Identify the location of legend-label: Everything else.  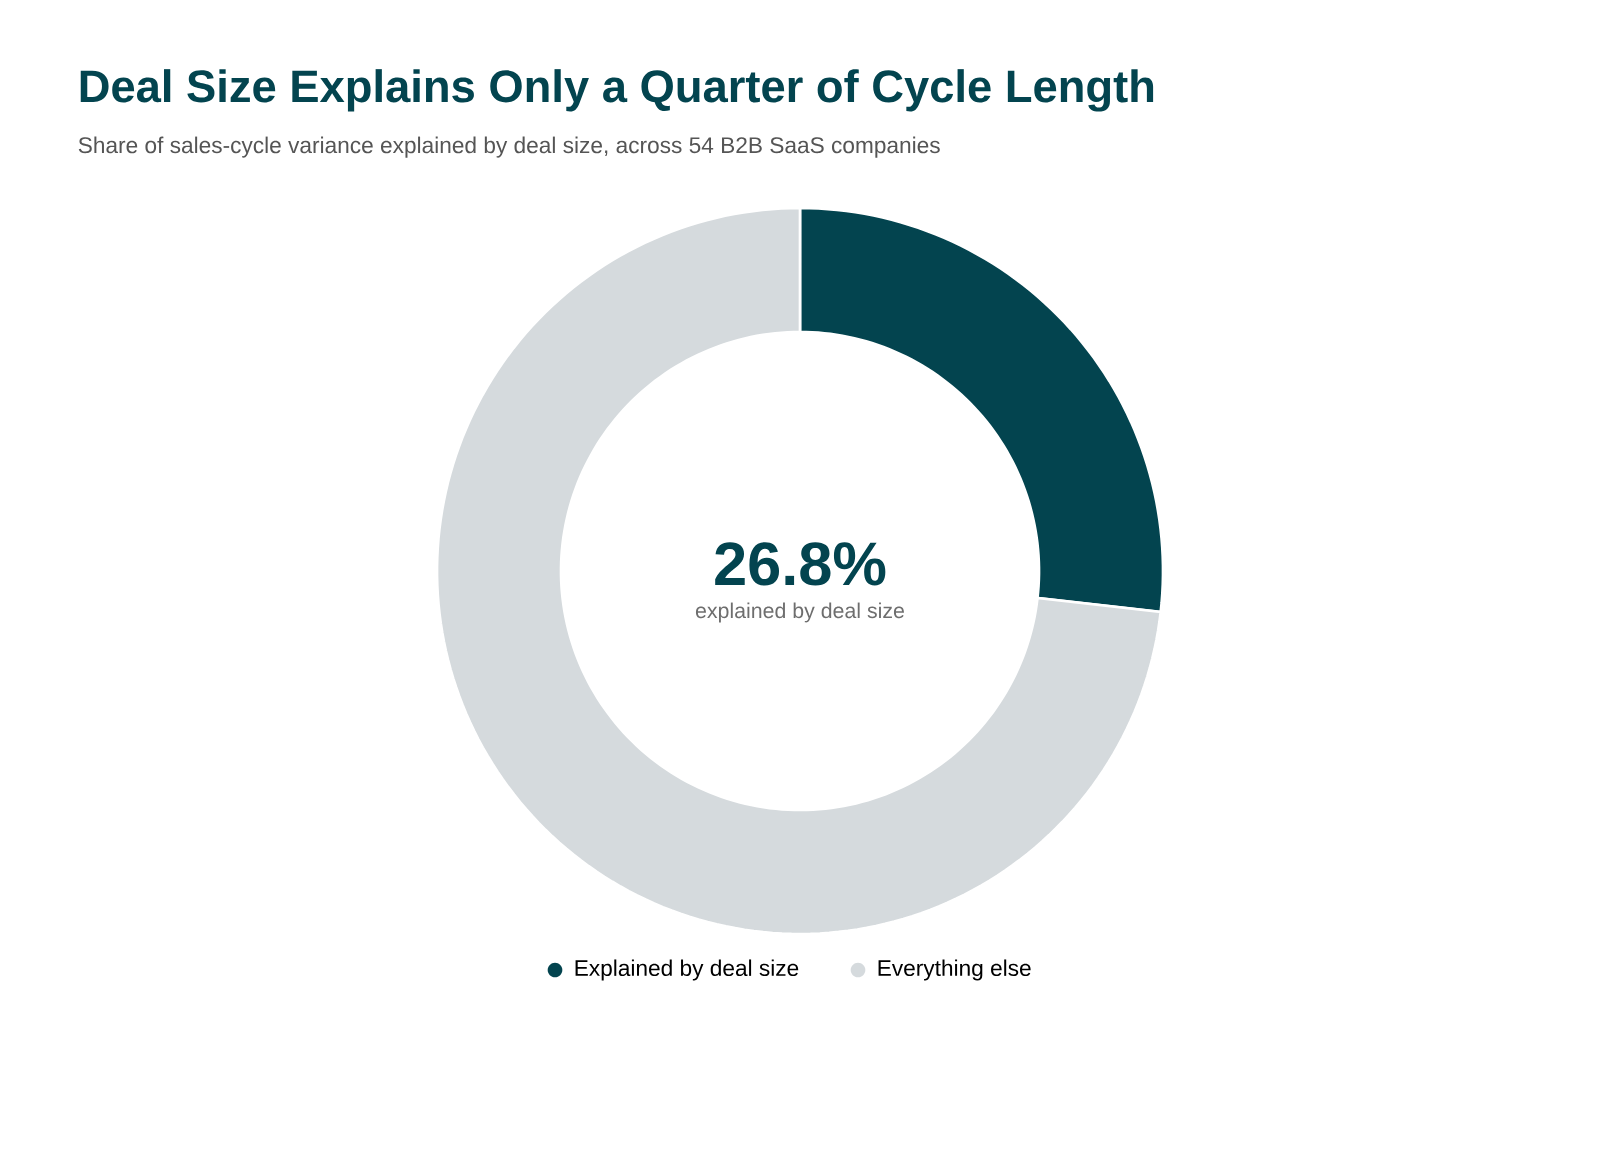
(954, 970).